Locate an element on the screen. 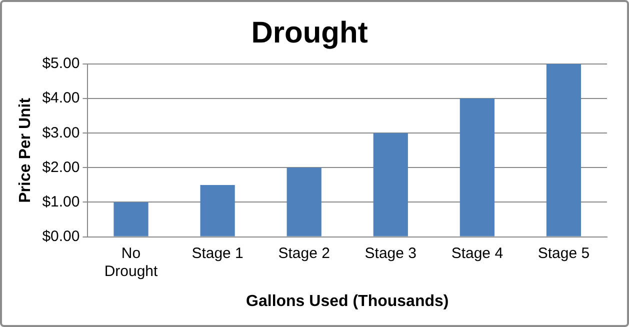 Image resolution: width=629 pixels, height=327 pixels. x-tick-label: Stage 1 is located at coordinates (218, 253).